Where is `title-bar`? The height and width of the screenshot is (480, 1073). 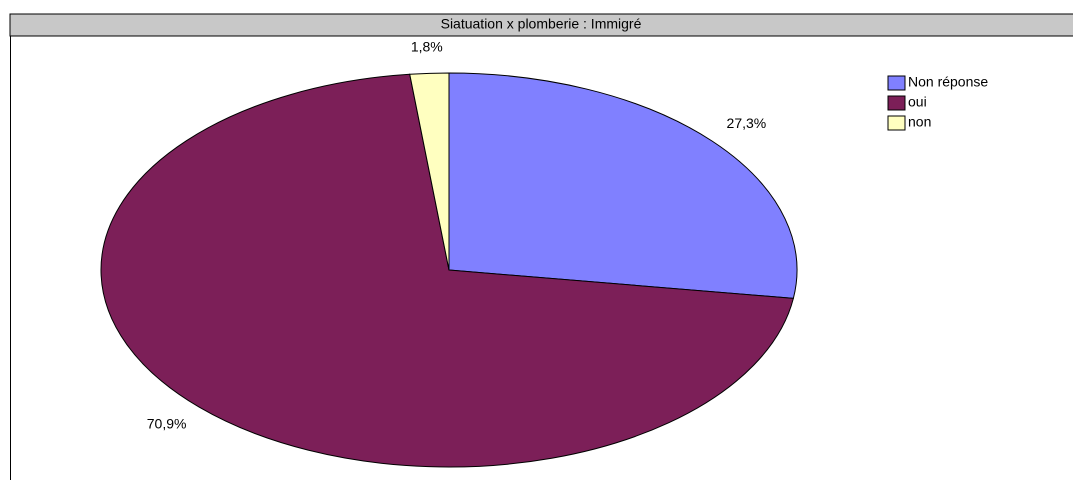
title-bar is located at coordinates (541, 25).